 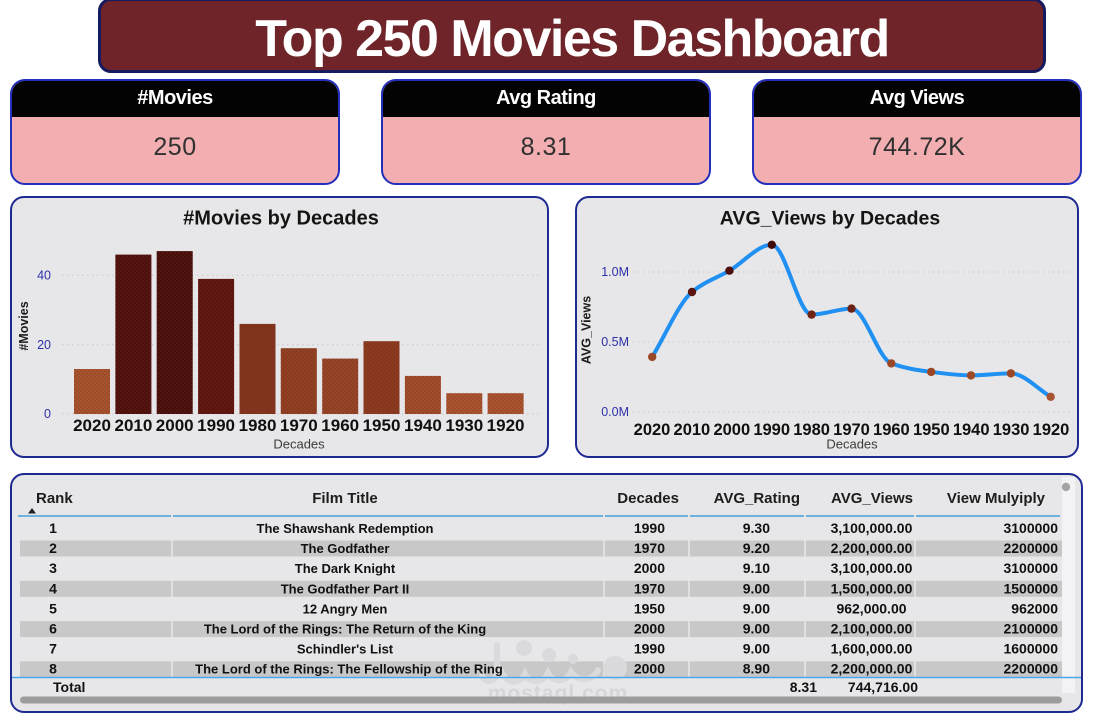 What do you see at coordinates (615, 412) in the screenshot?
I see `svg-text: 0.0M` at bounding box center [615, 412].